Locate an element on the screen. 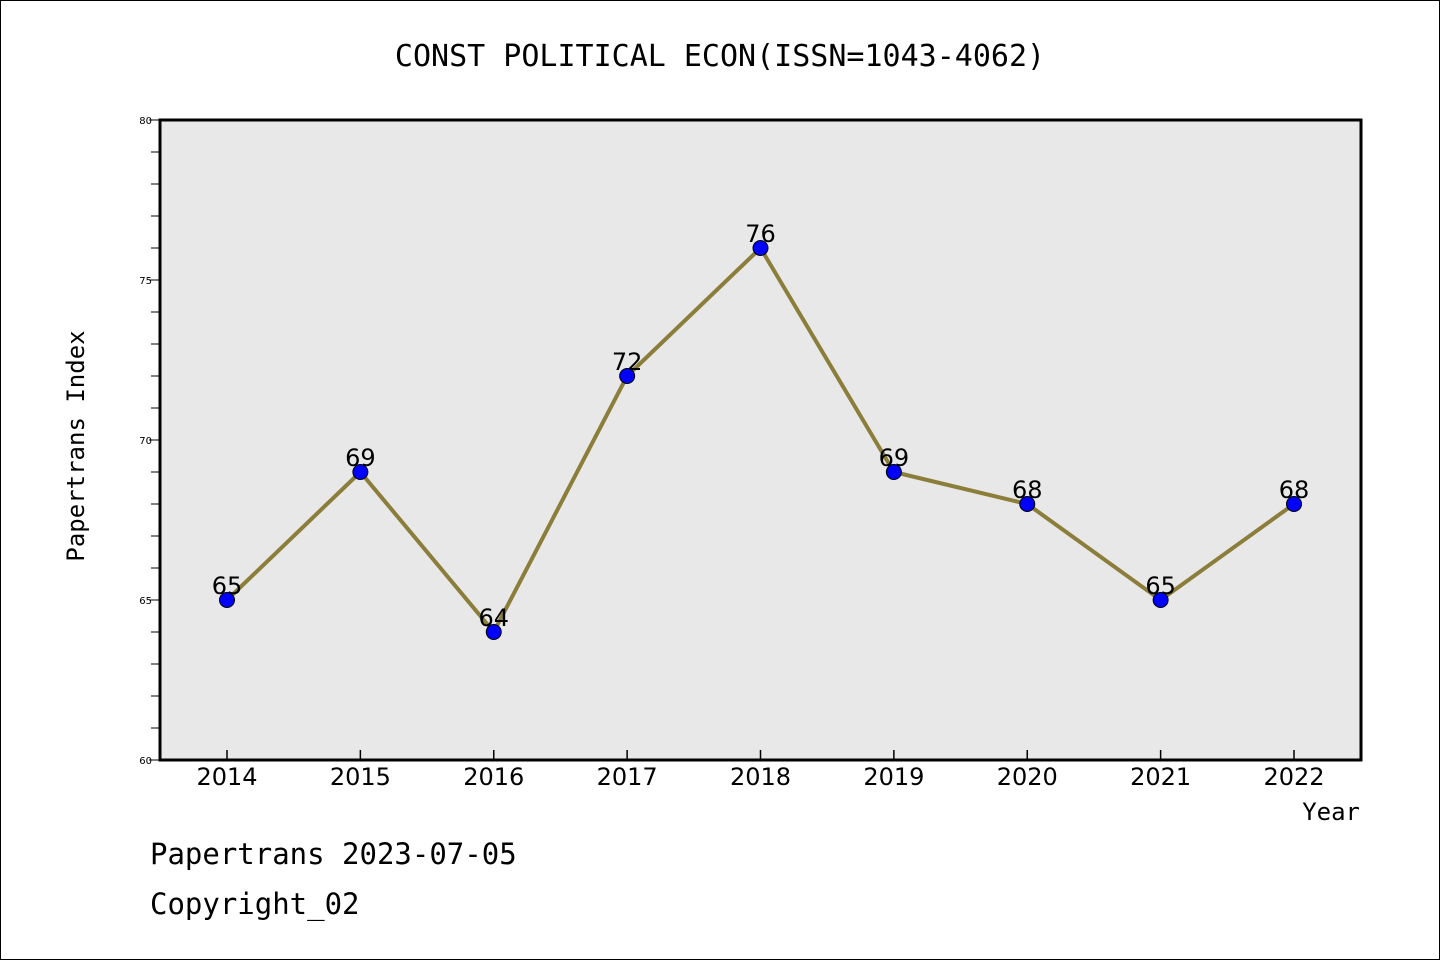 This screenshot has width=1440, height=960. x-tick-label: 2017 is located at coordinates (627, 777).